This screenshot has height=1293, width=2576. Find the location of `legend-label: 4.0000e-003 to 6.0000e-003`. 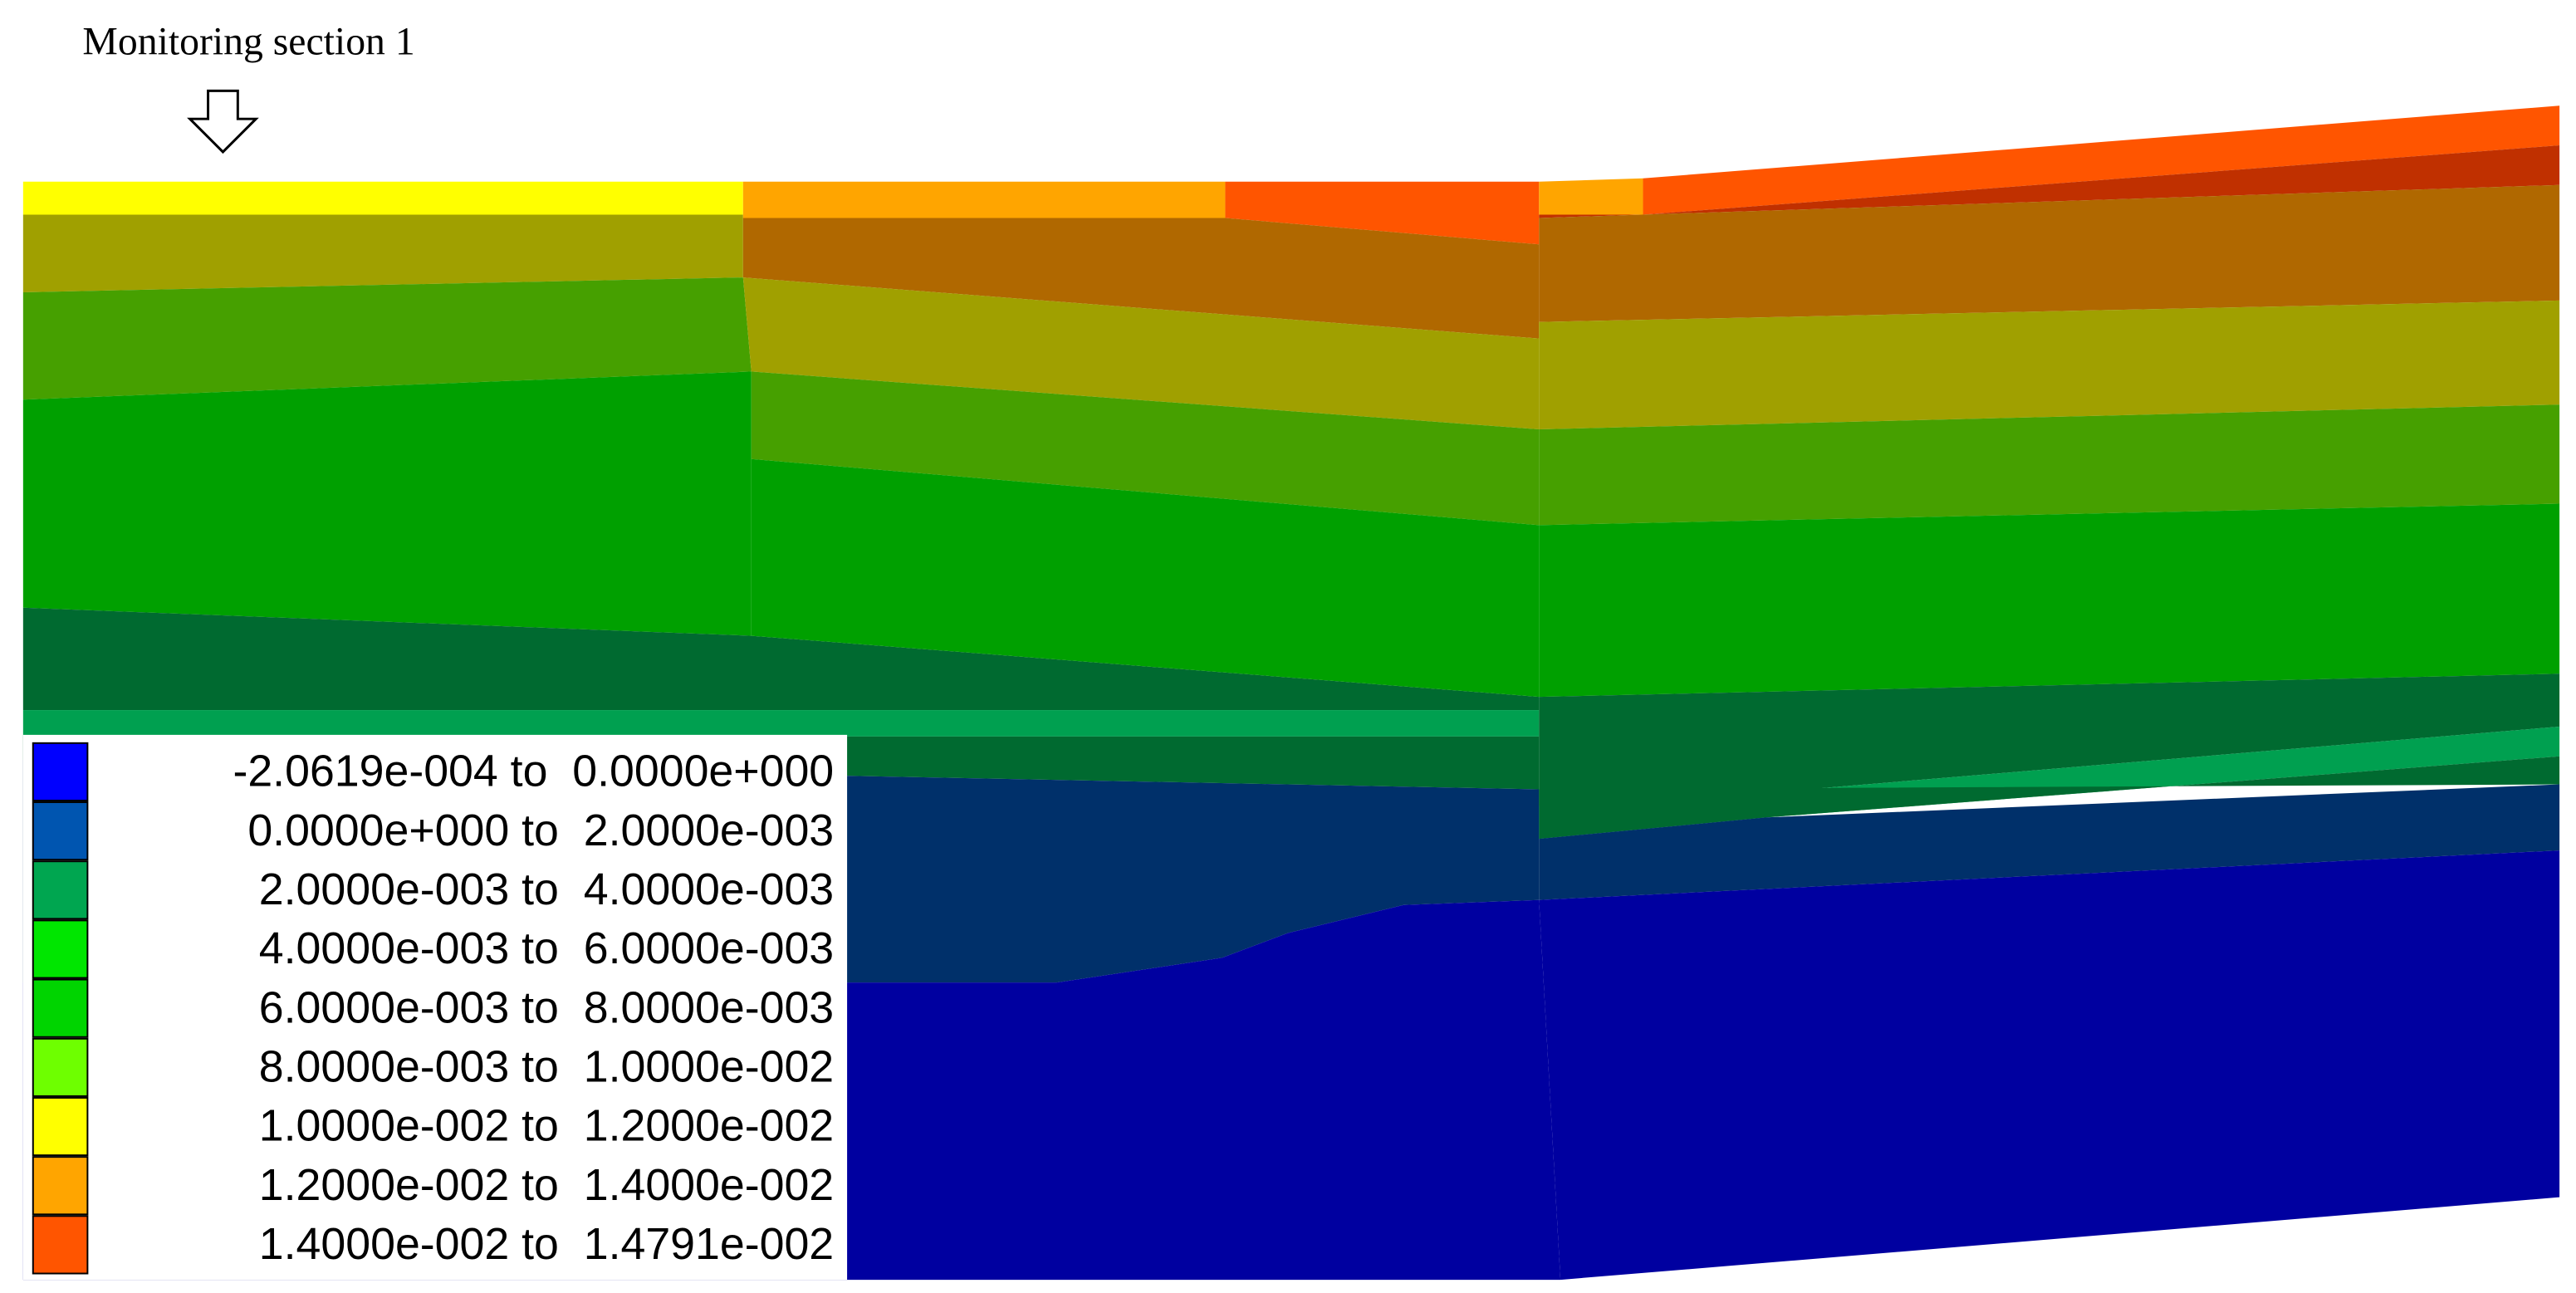

legend-label: 4.0000e-003 to 6.0000e-003 is located at coordinates (547, 948).